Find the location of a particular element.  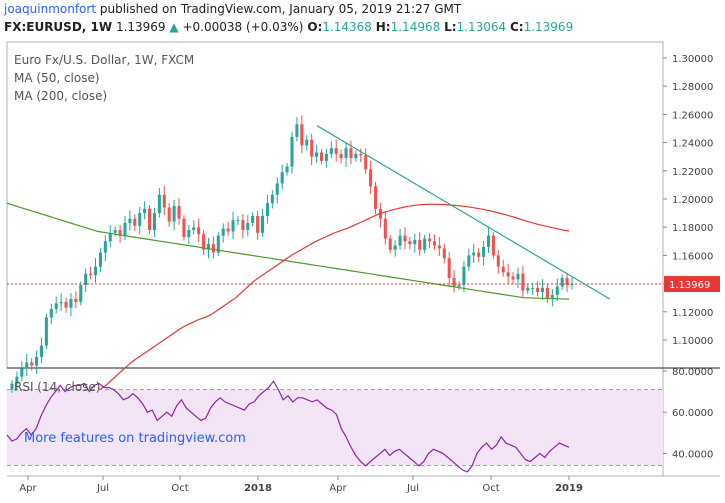

time-tick-label: 2019 is located at coordinates (569, 488).